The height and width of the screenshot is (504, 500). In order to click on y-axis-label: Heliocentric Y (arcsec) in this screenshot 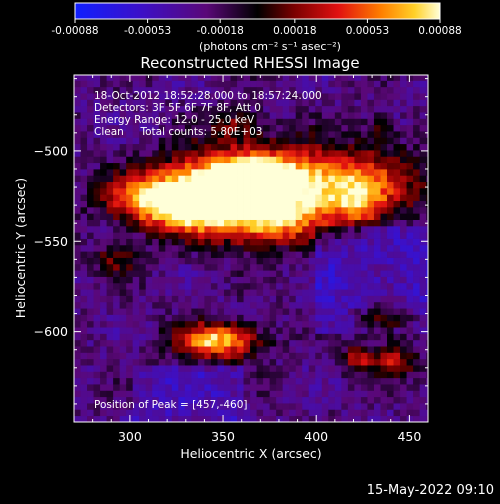, I will do `click(20, 248)`.